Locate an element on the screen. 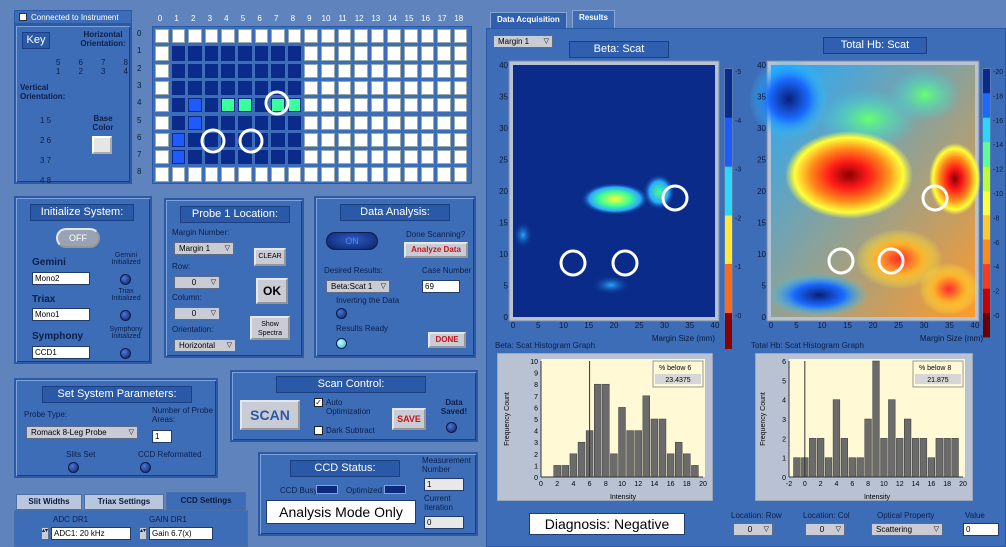  show-spectra-button: Show Spectra is located at coordinates (270, 328).